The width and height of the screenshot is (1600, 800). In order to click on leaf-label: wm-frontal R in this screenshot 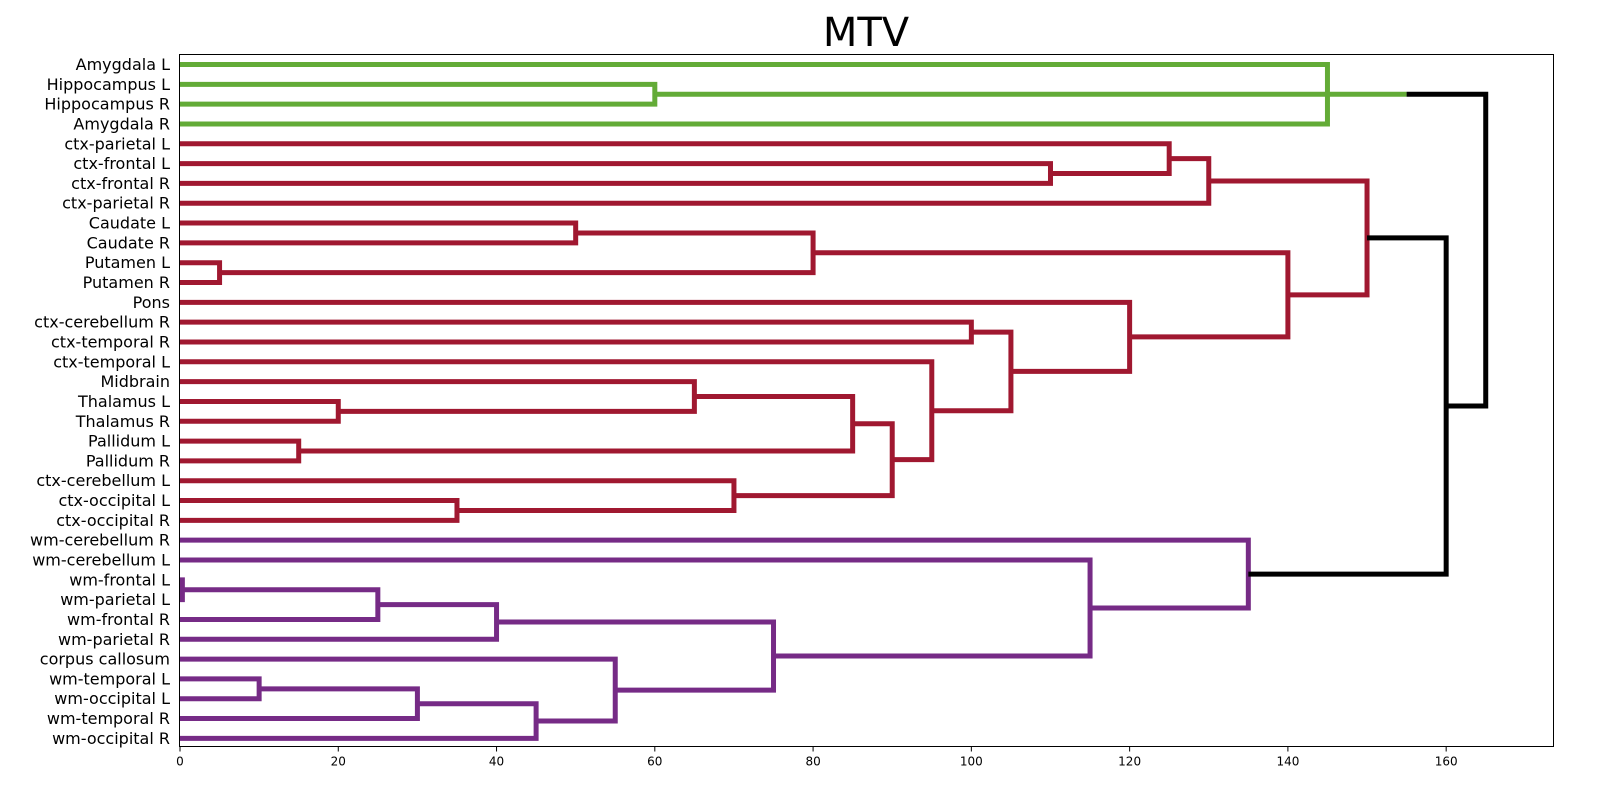, I will do `click(118, 619)`.